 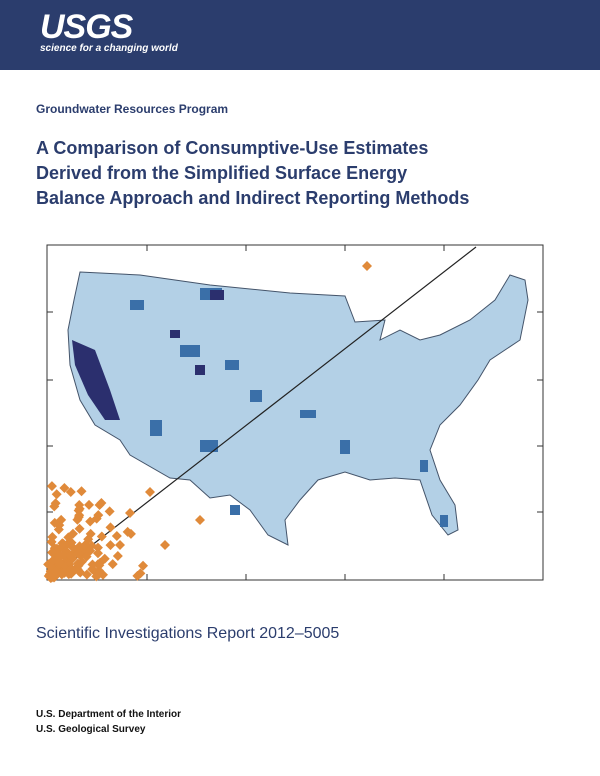 I want to click on footer-line: U.S. Geological Survey, so click(x=91, y=729).